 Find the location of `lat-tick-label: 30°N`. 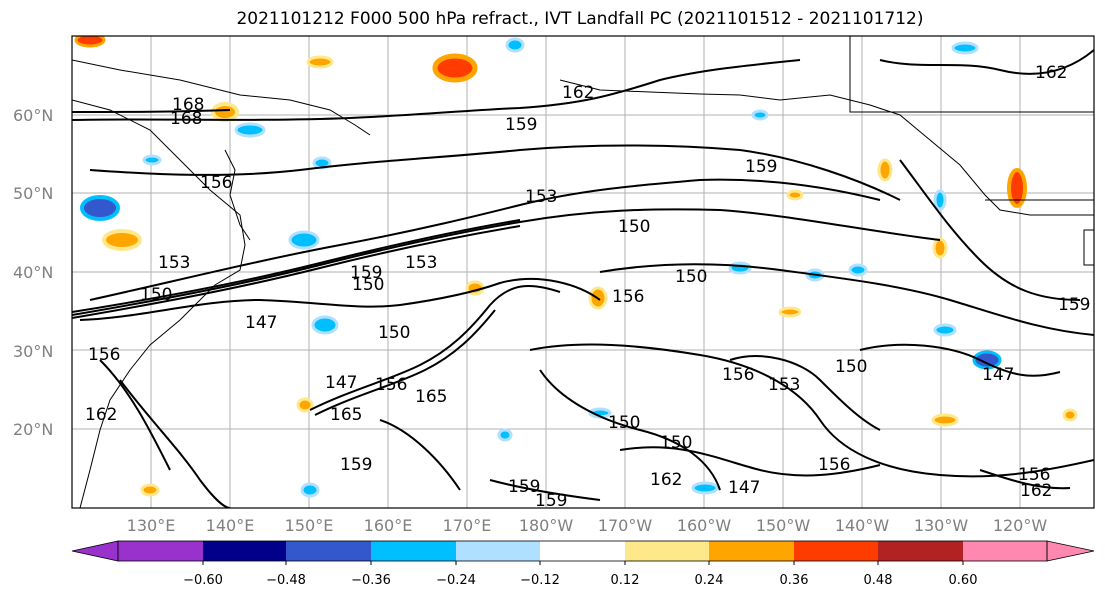

lat-tick-label: 30°N is located at coordinates (33, 351).